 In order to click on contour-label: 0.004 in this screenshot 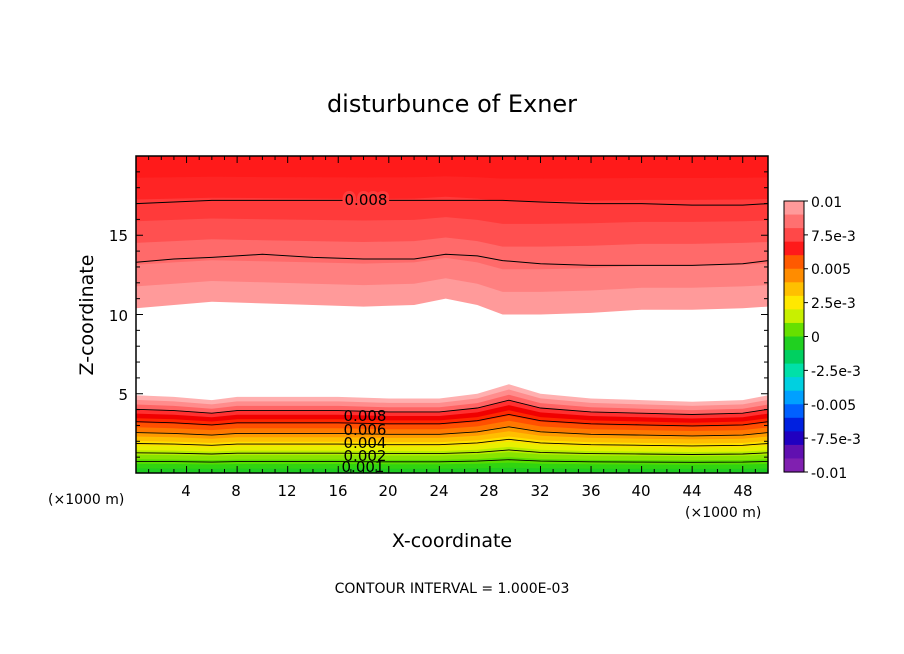, I will do `click(365, 443)`.